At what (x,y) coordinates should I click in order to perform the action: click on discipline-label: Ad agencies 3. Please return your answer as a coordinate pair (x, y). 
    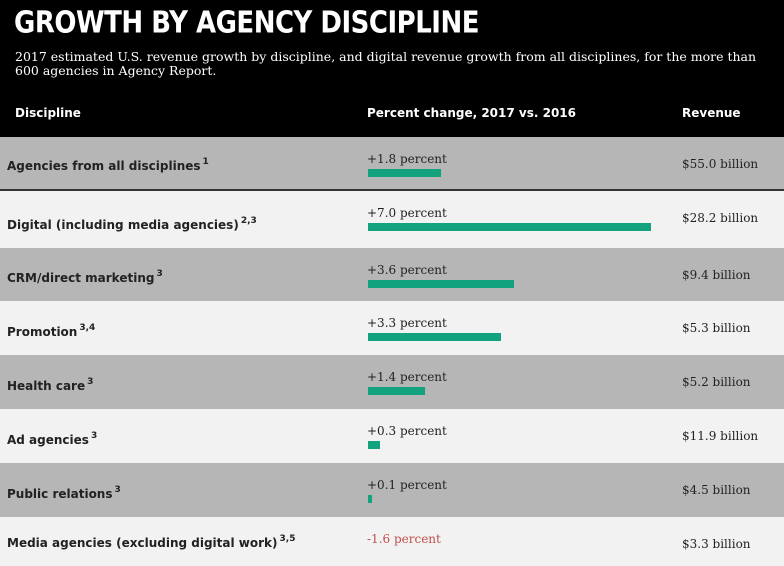
    Looking at the image, I should click on (52, 439).